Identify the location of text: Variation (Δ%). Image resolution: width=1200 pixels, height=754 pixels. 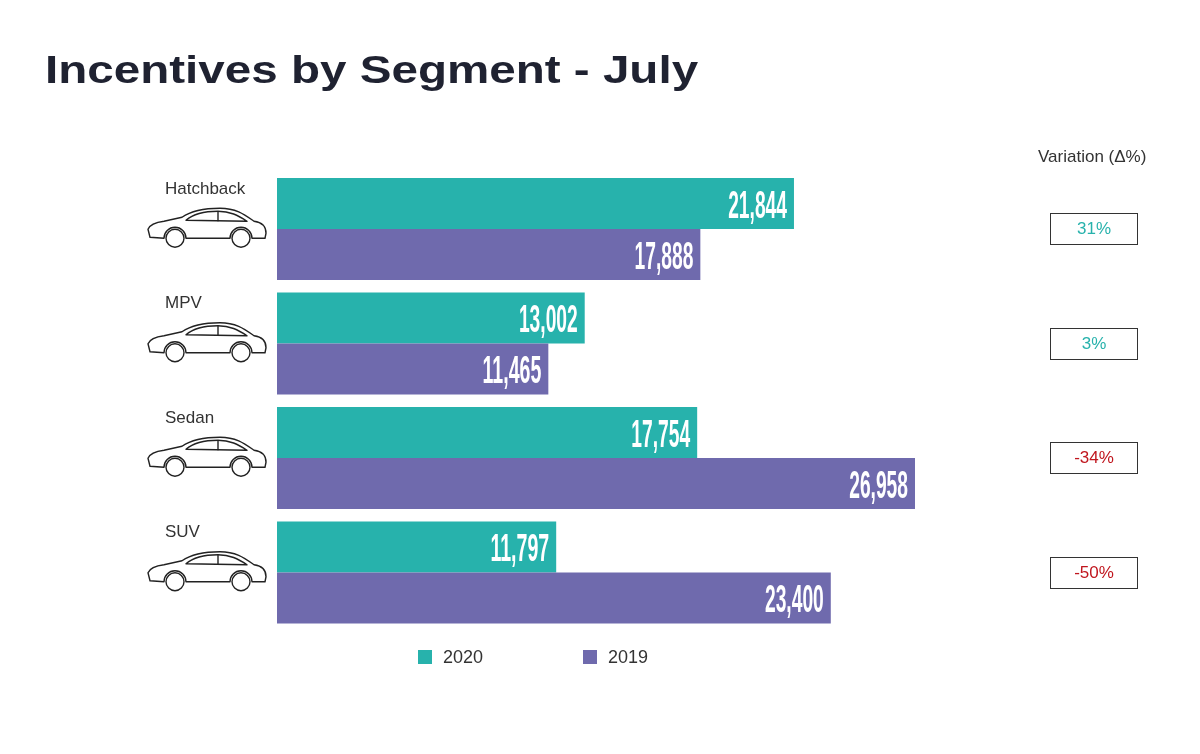
(1092, 157).